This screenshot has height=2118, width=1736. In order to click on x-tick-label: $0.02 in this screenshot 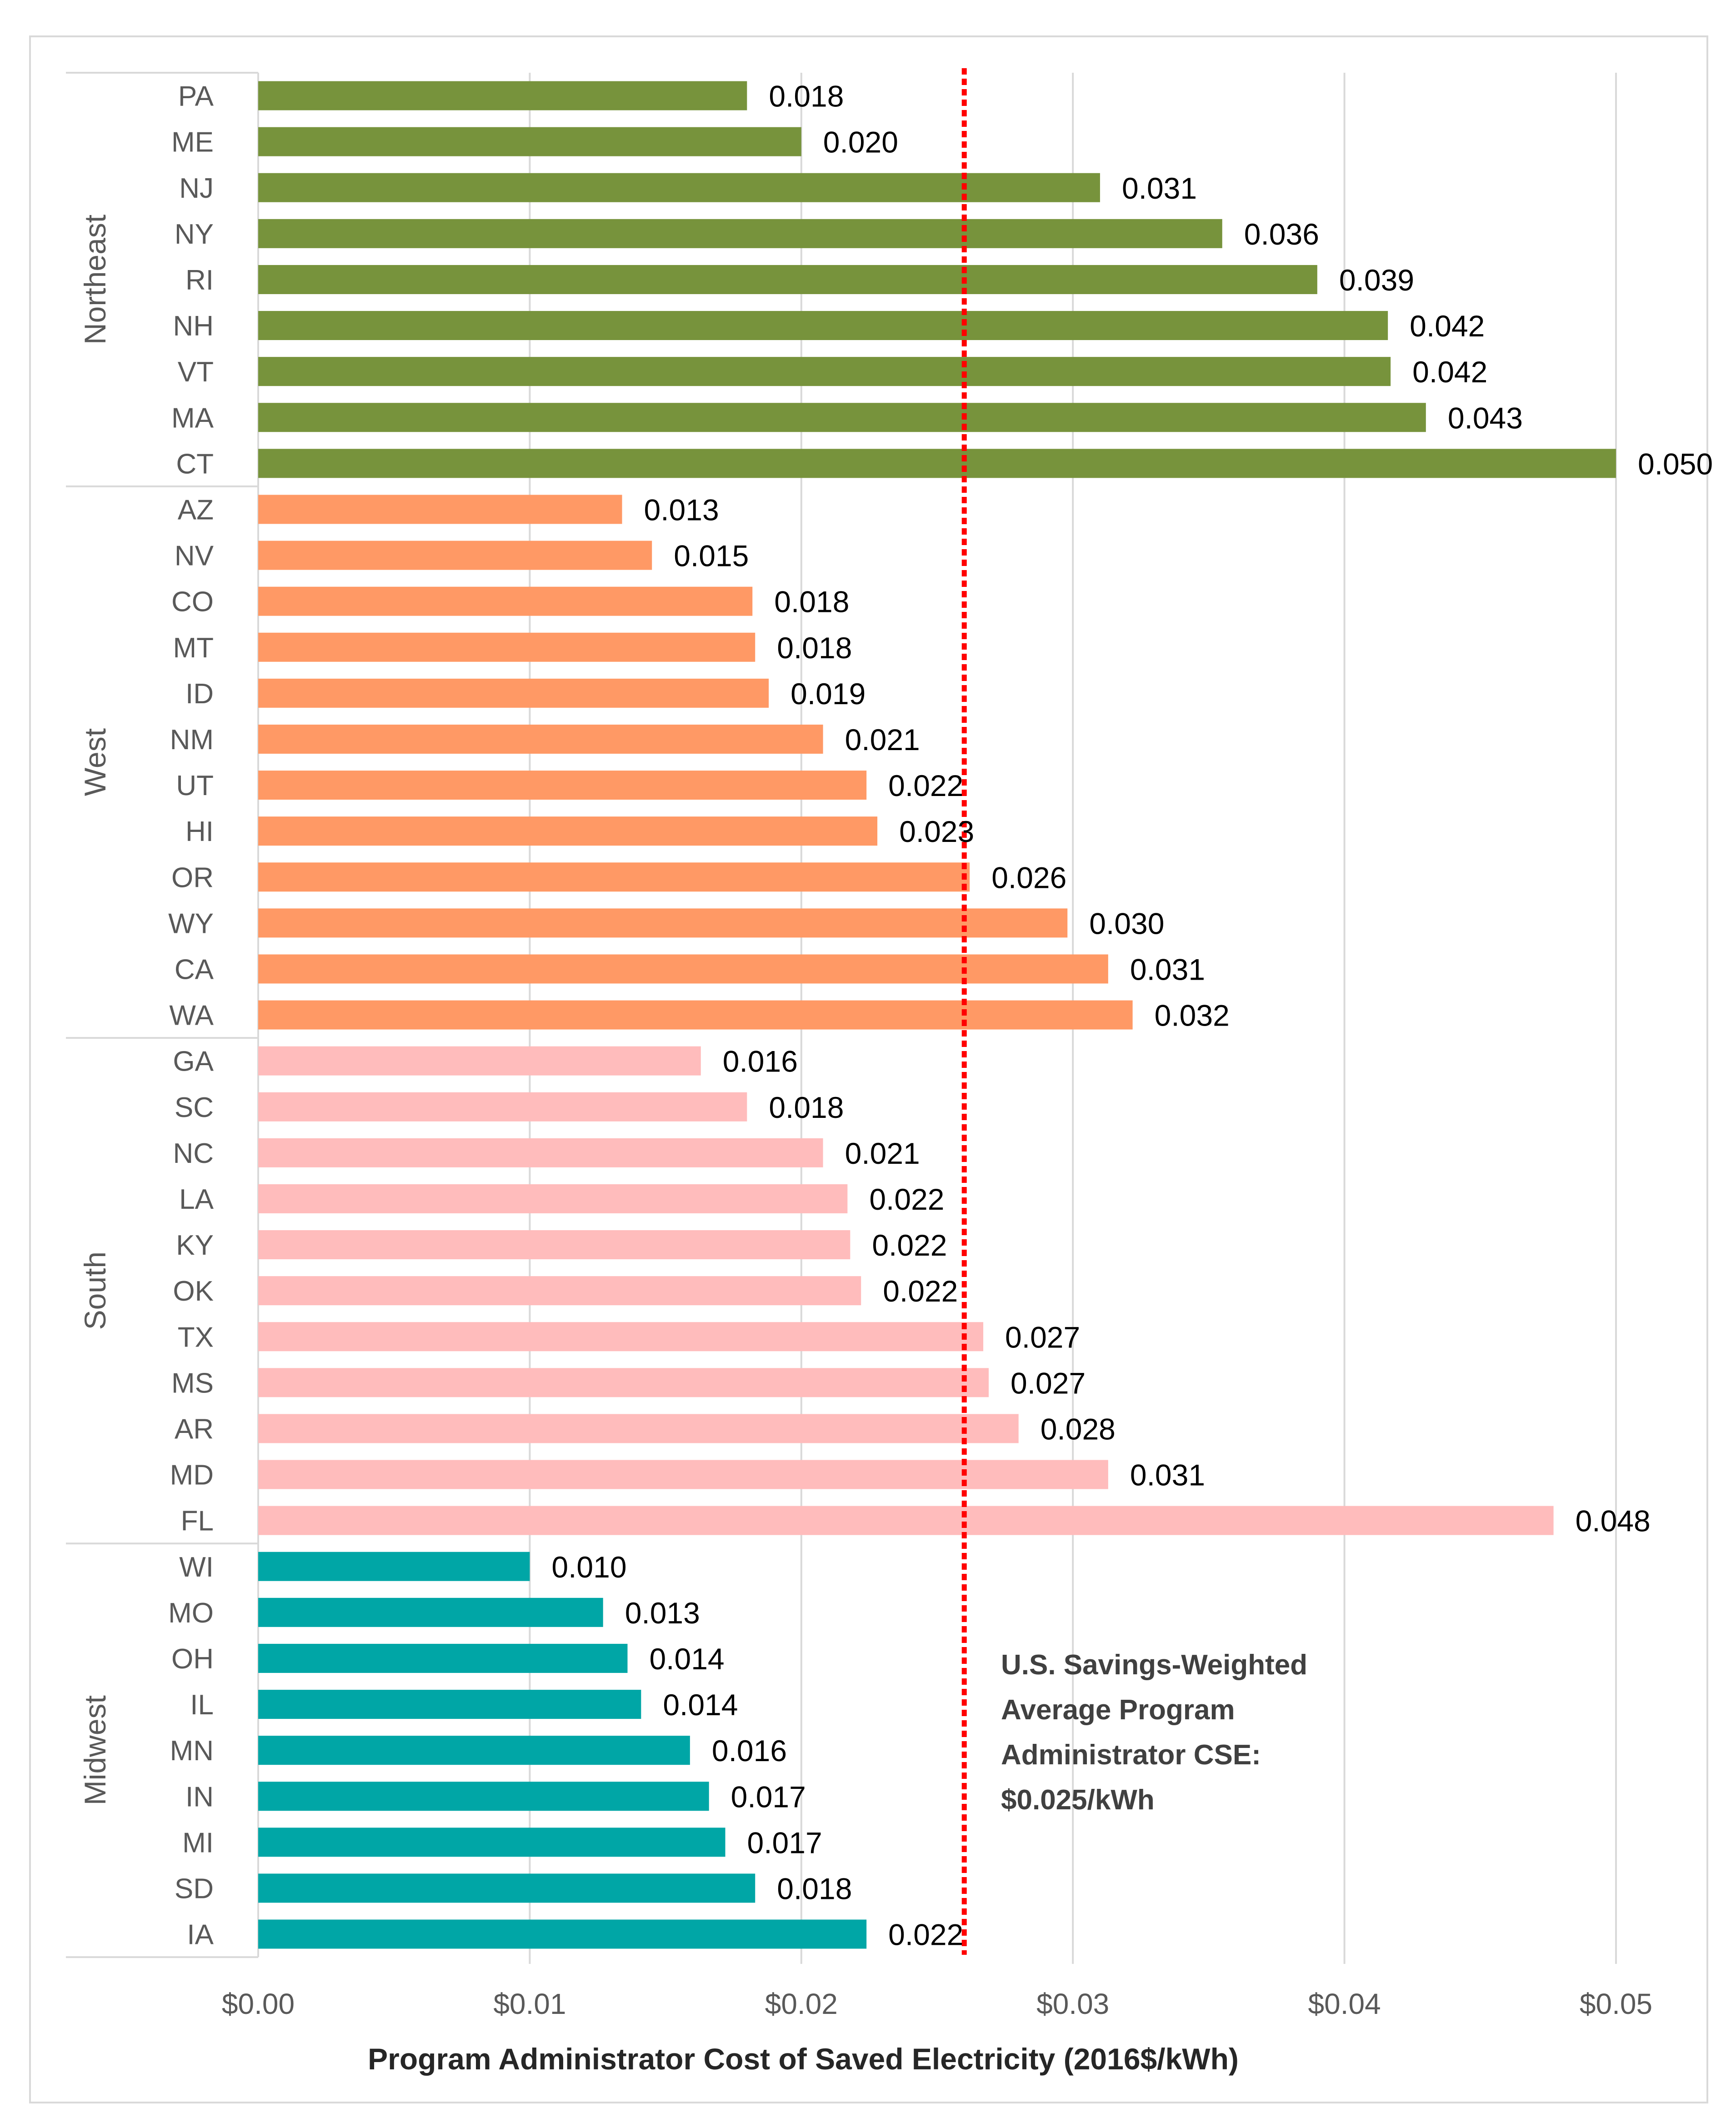, I will do `click(801, 2004)`.